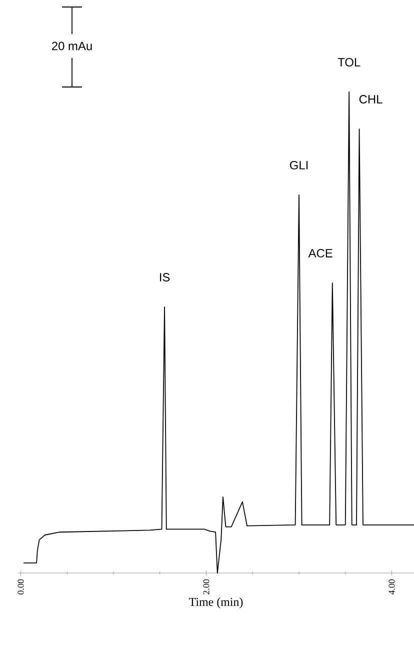 Image resolution: width=414 pixels, height=650 pixels. Describe the element at coordinates (216, 603) in the screenshot. I see `x-axis-title: Time (min)` at that location.